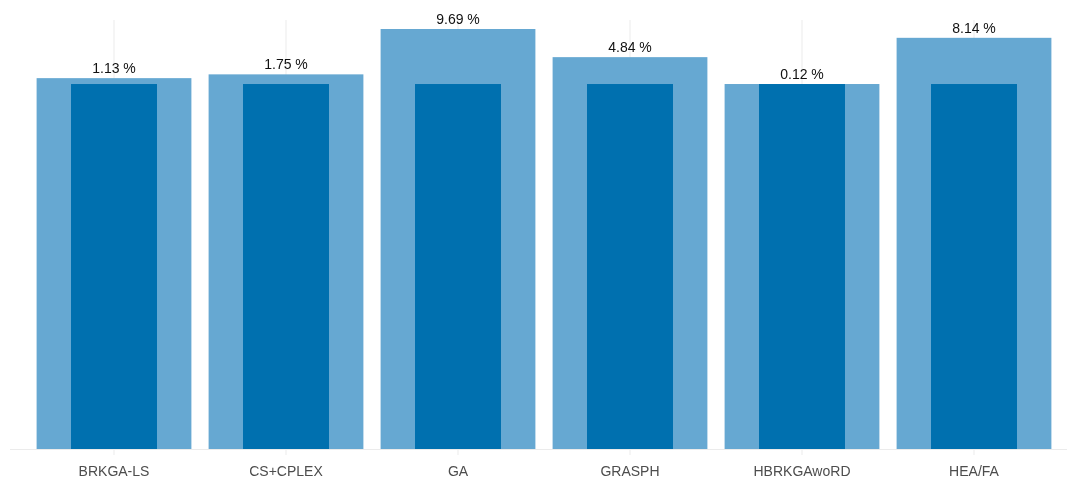 The width and height of the screenshot is (1067, 489). What do you see at coordinates (974, 470) in the screenshot?
I see `x-tick-label: HEA/FA` at bounding box center [974, 470].